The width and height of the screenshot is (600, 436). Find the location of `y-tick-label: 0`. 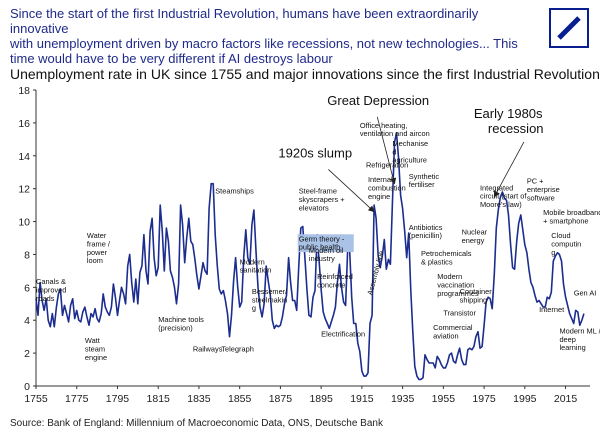

y-tick-label: 0 is located at coordinates (27, 387).